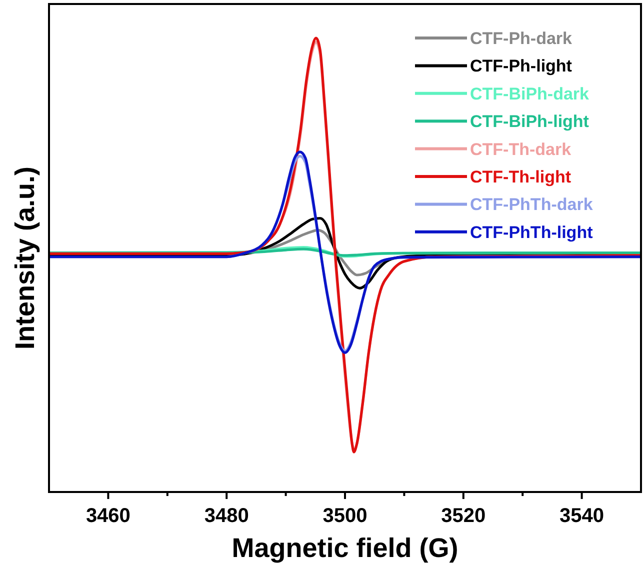  Describe the element at coordinates (25, 258) in the screenshot. I see `y-axis-title: Intensity (a.u.)` at that location.